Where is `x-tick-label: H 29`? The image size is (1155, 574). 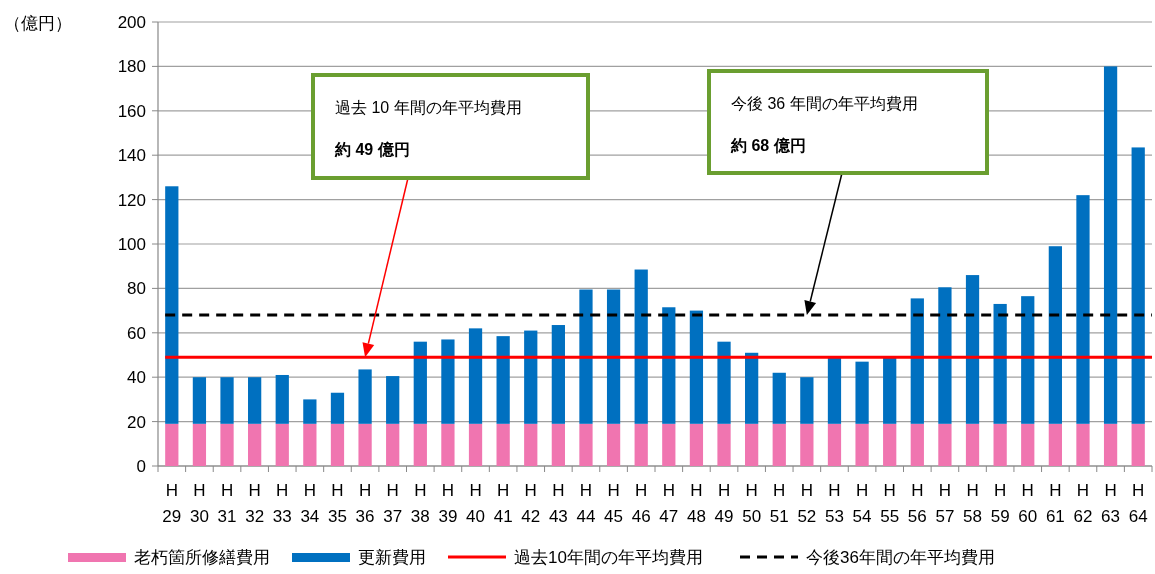
x-tick-label: H 29 is located at coordinates (172, 503).